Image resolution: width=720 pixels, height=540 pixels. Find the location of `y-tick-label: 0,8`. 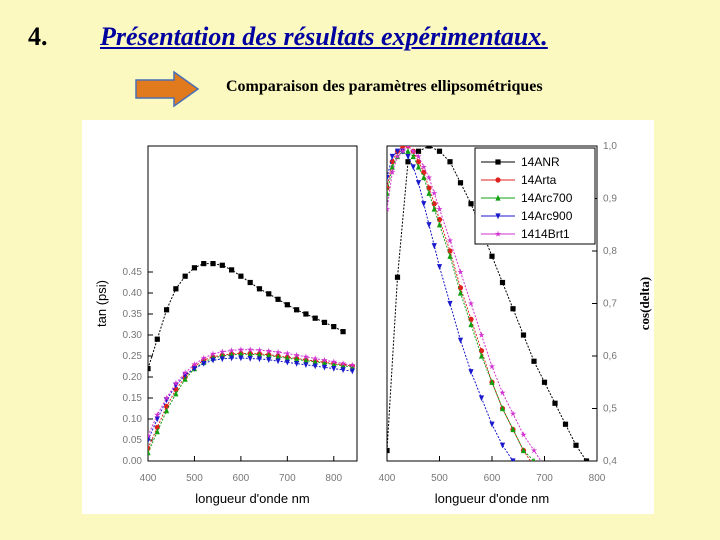

y-tick-label: 0,8 is located at coordinates (610, 251).